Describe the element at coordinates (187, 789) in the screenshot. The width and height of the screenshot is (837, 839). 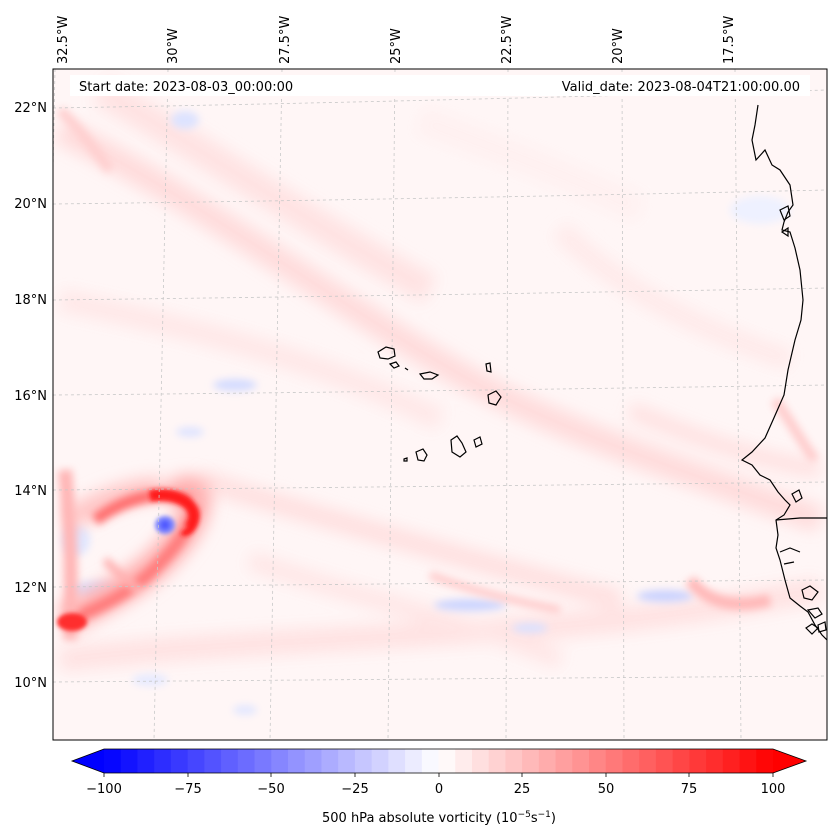
I see `cb-tick-neg75: −75` at that location.